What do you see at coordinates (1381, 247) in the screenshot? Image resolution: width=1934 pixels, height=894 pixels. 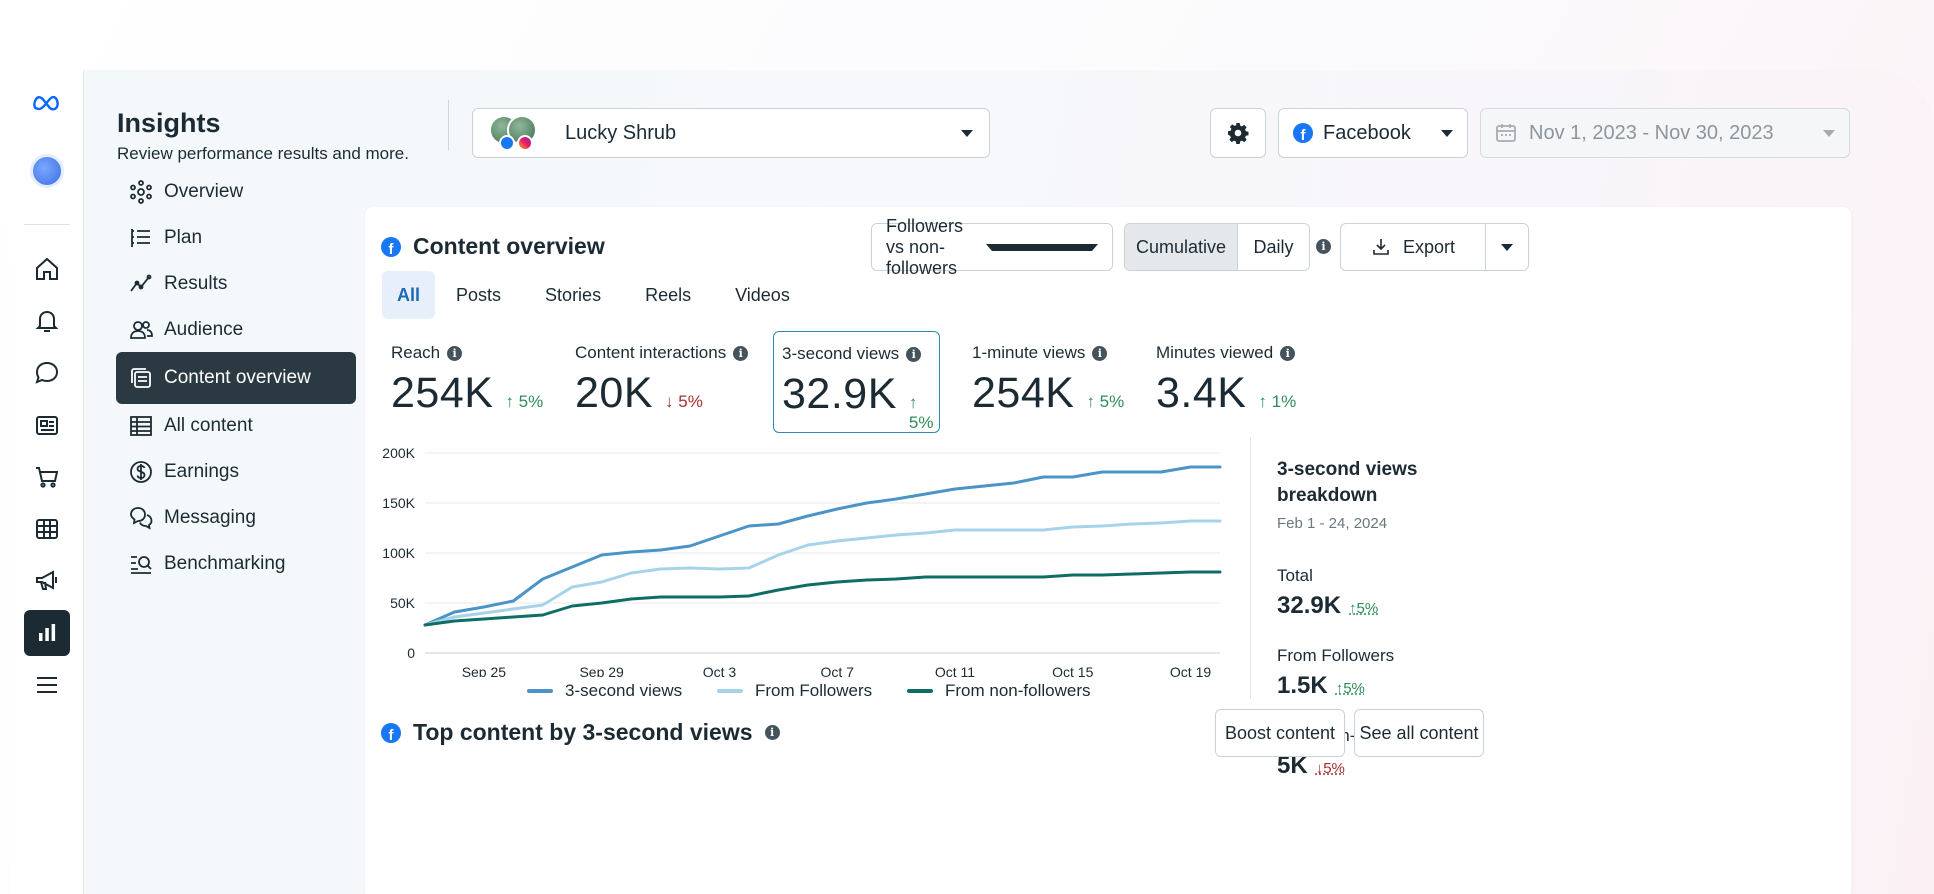 I see `download-icon` at bounding box center [1381, 247].